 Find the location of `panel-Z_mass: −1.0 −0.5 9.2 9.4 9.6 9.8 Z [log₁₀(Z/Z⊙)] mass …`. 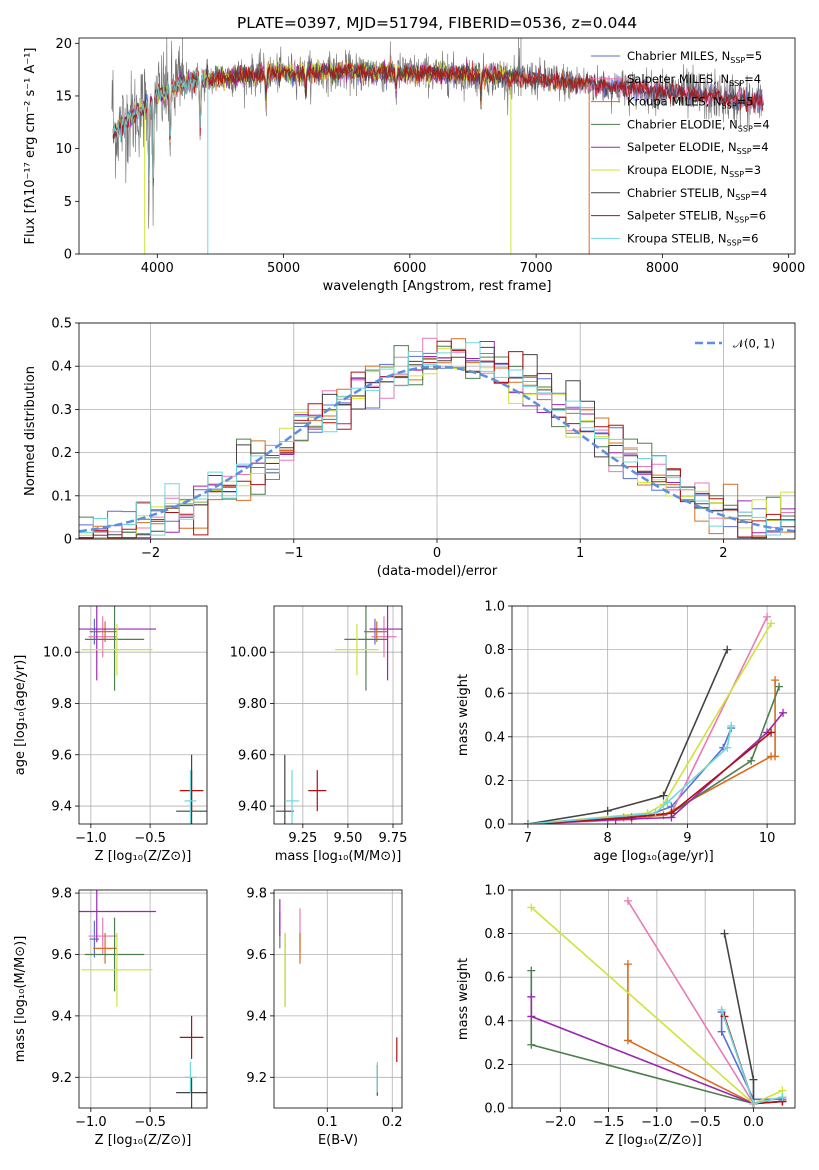

panel-Z_mass: −1.0 −0.5 9.2 9.4 9.6 9.8 Z [log₁₀(Z/Z⊙)] mass … is located at coordinates (110, 1017).